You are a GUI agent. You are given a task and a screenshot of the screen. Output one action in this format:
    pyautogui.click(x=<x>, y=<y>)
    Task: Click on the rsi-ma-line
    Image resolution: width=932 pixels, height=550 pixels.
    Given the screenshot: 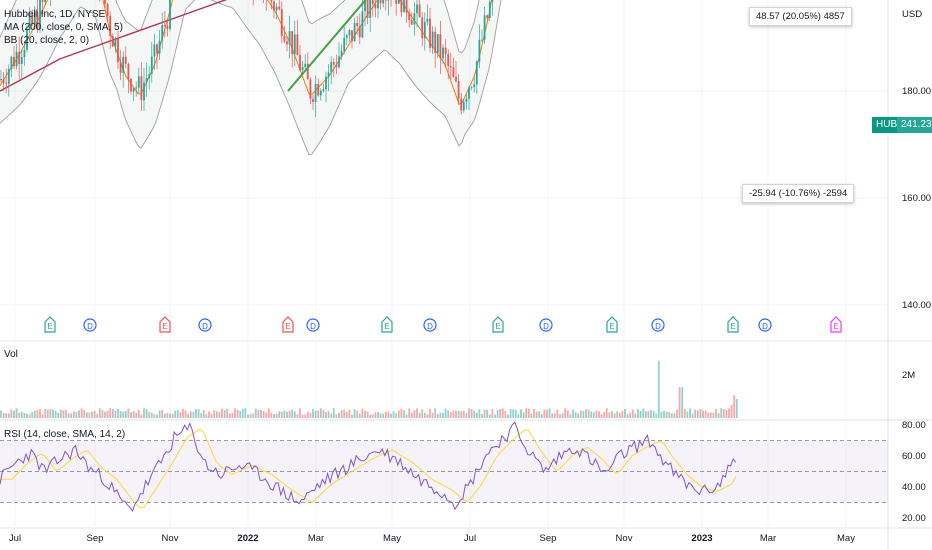 What is the action you would take?
    pyautogui.click(x=368, y=468)
    